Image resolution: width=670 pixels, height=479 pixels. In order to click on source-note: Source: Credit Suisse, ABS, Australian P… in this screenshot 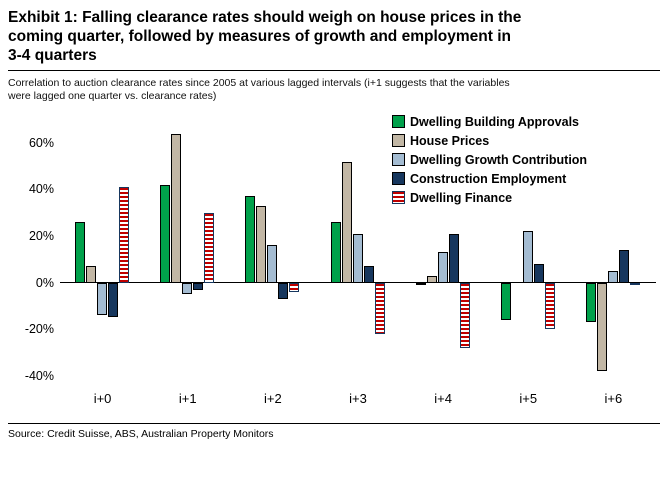, I will do `click(141, 434)`.